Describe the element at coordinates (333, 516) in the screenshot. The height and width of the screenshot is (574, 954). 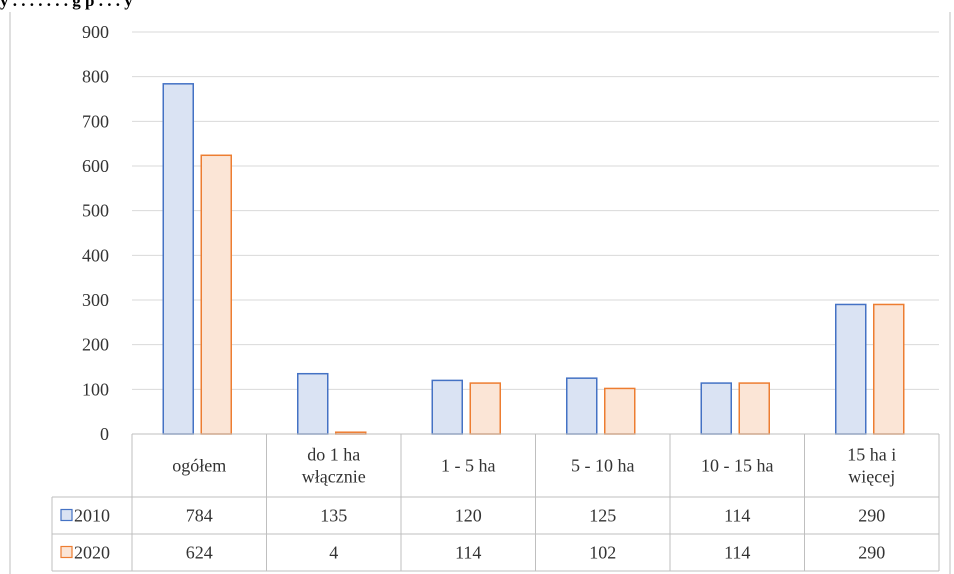
I see `value-cell: 135` at that location.